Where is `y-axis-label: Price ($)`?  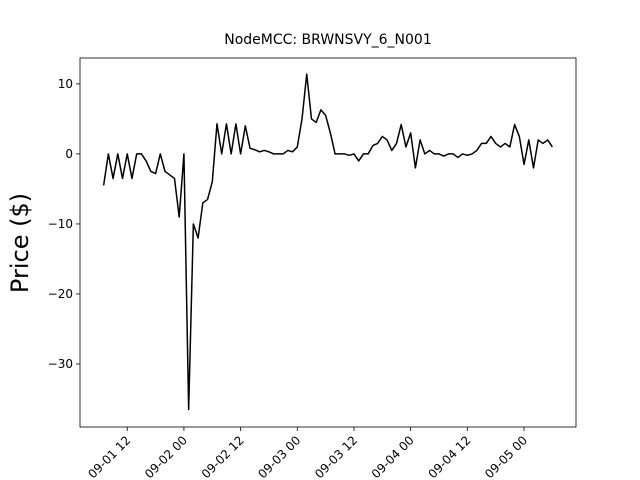
y-axis-label: Price ($) is located at coordinates (20, 243).